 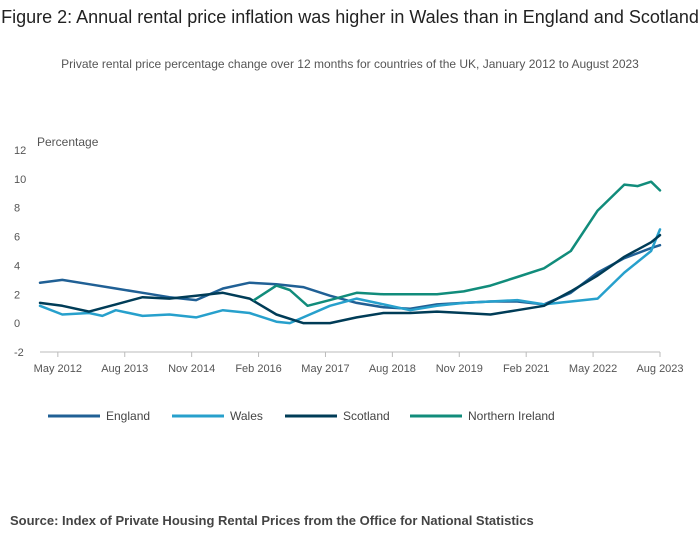 What do you see at coordinates (17, 266) in the screenshot?
I see `y-tick-label: 4` at bounding box center [17, 266].